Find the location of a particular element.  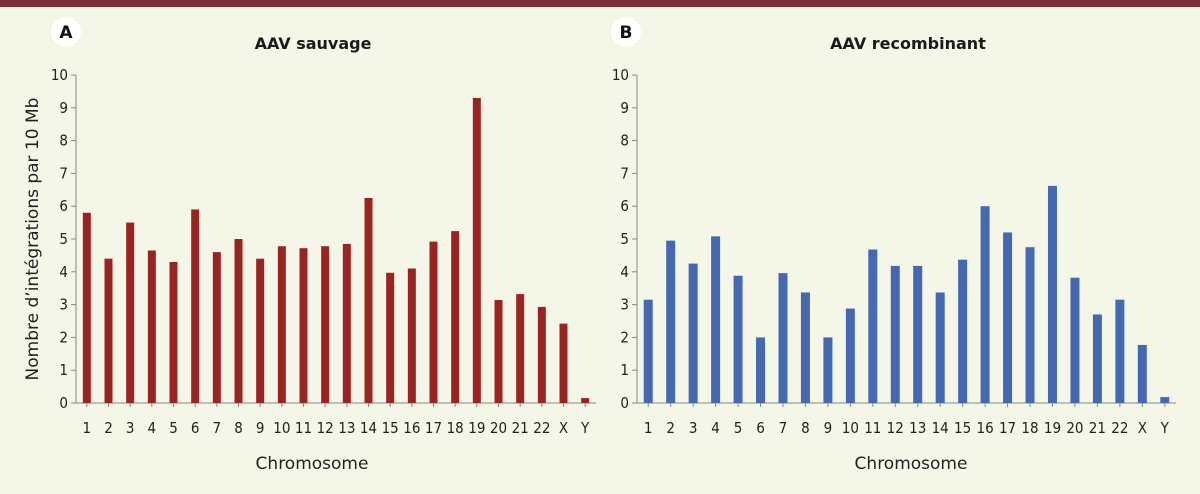

x-tick-label: 5 is located at coordinates (738, 428).